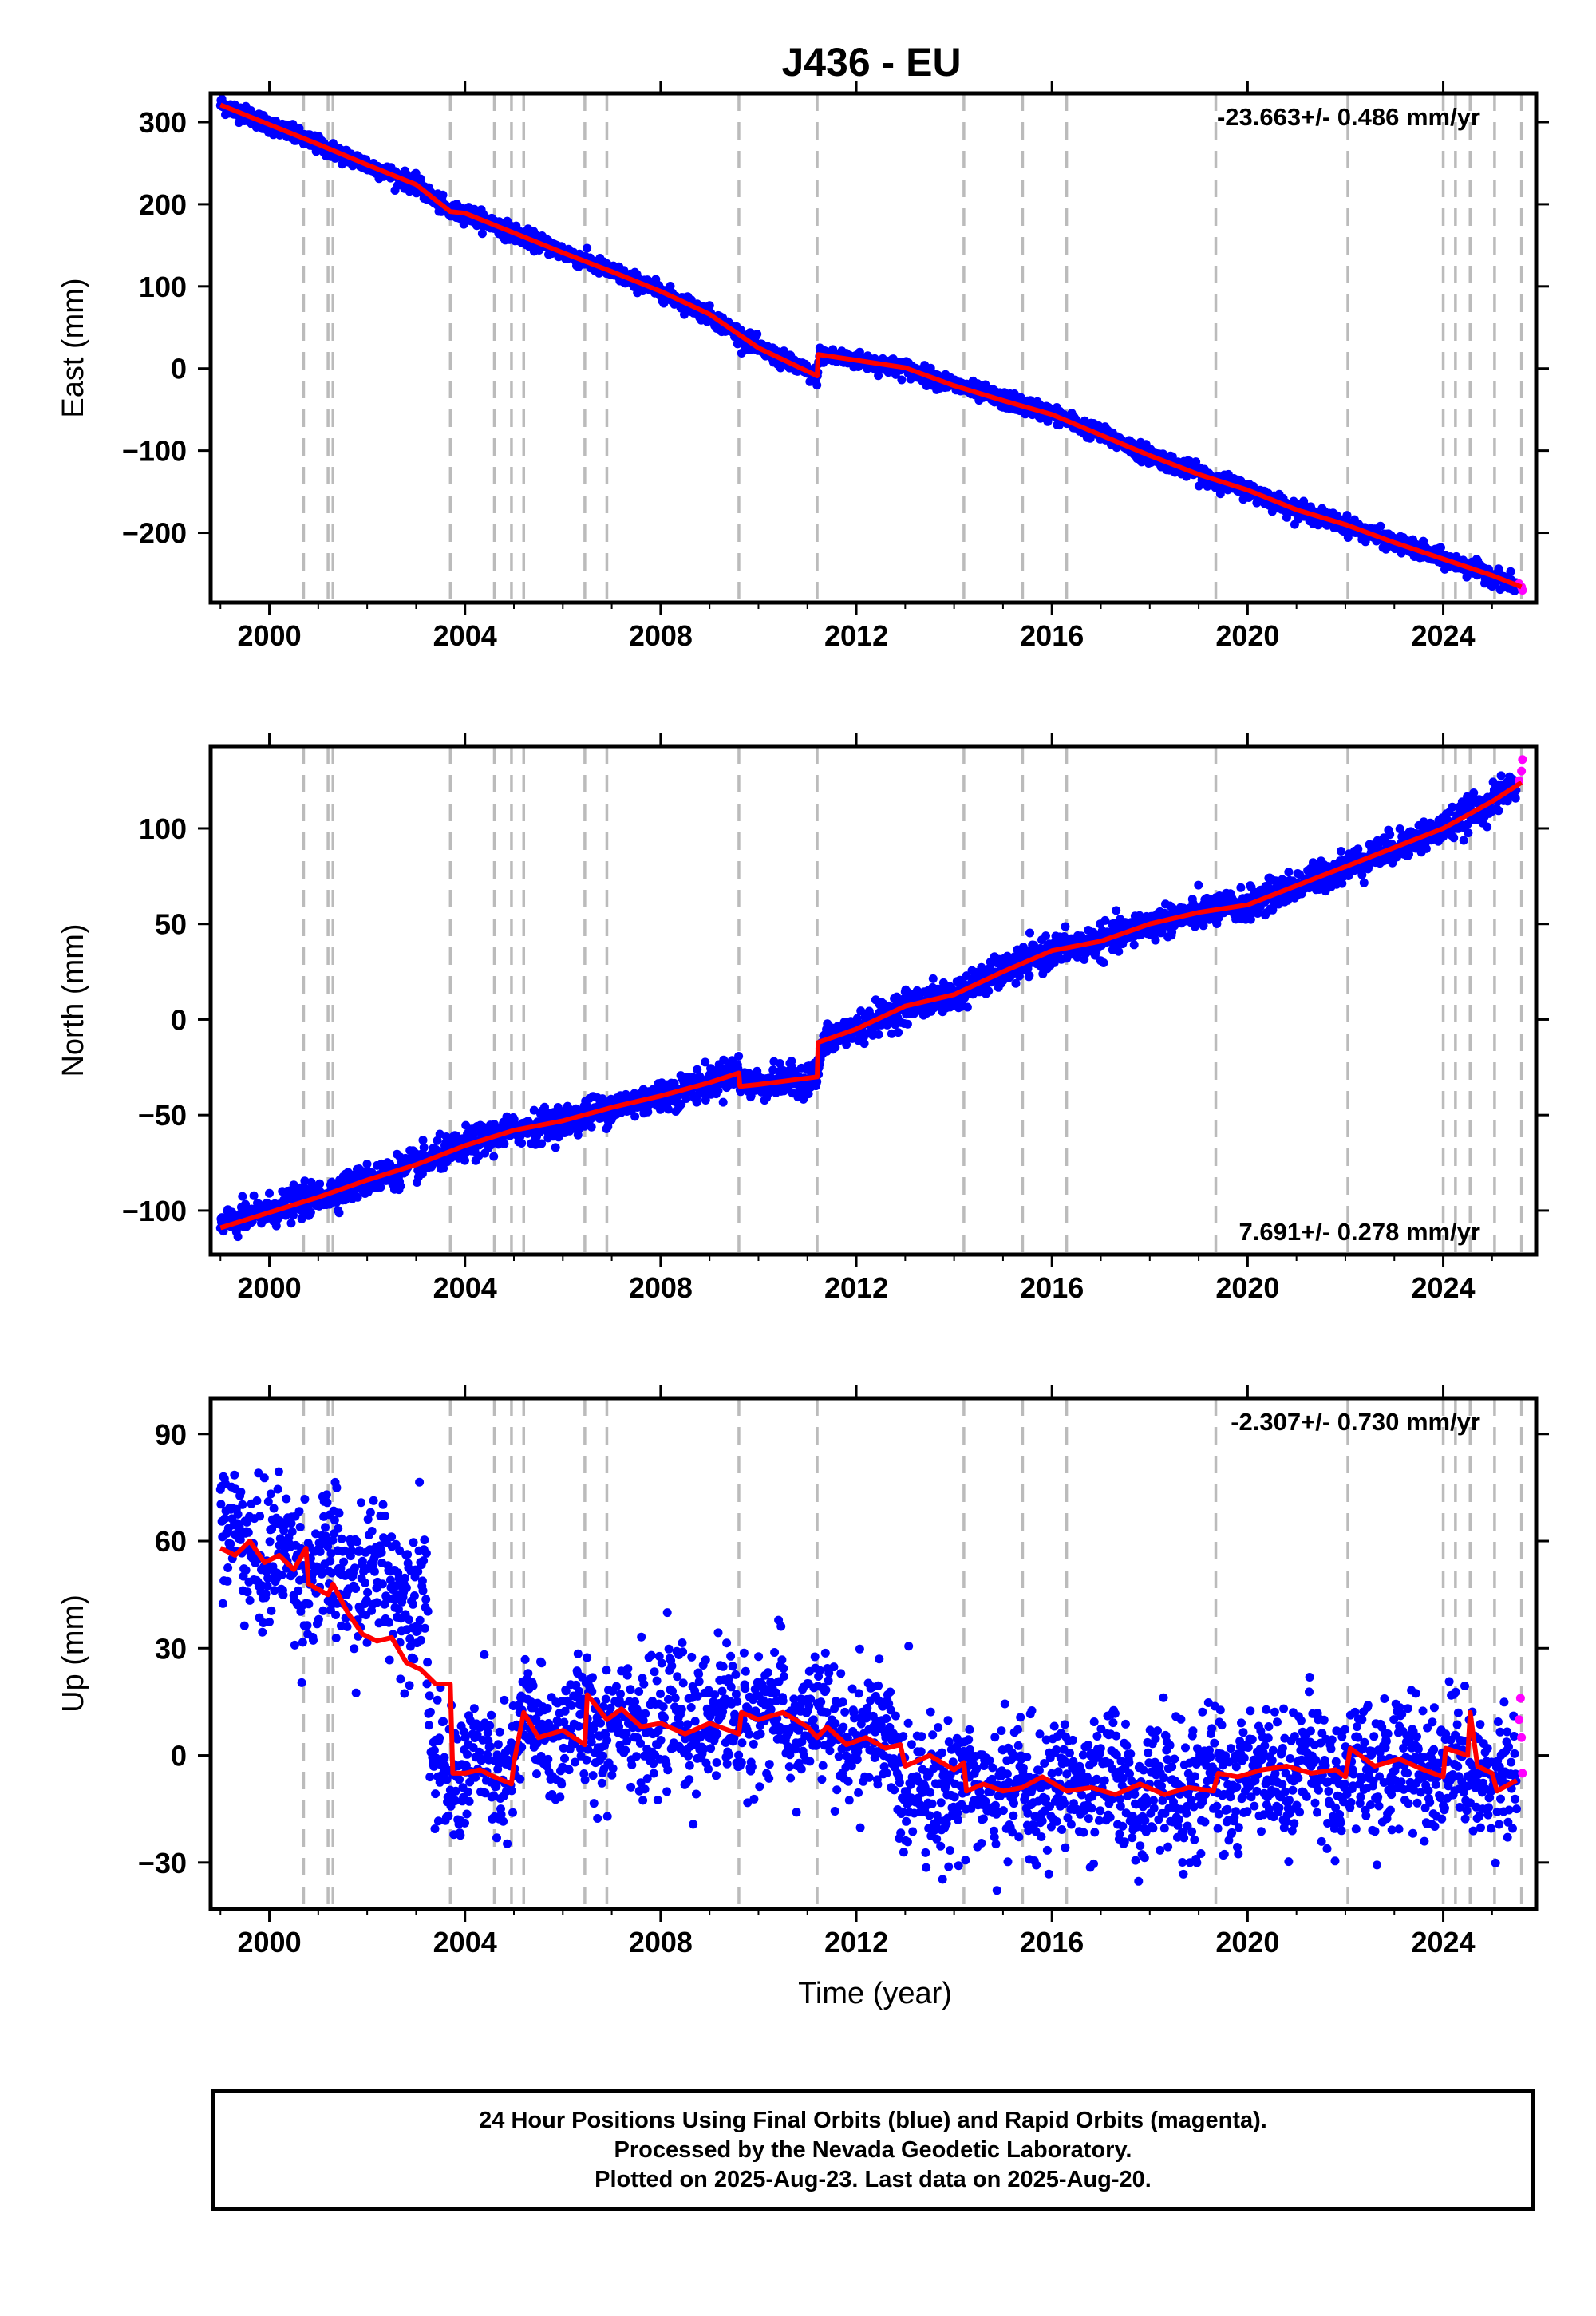 The image size is (1596, 2316). Describe the element at coordinates (270, 635) in the screenshot. I see `east-x-tick-label: 2000` at that location.